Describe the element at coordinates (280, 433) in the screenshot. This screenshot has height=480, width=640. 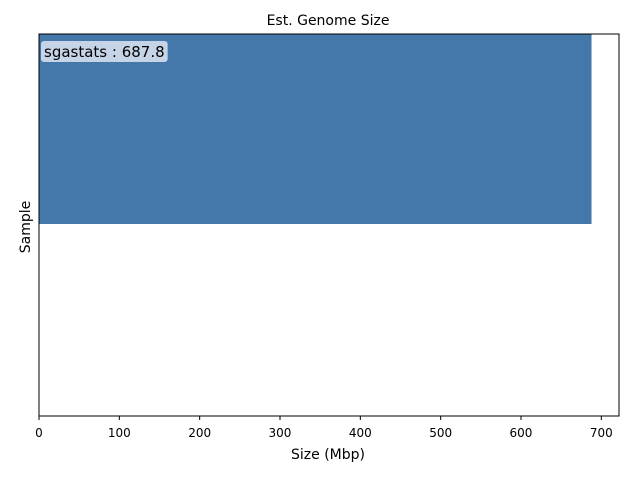
I see `x-tick-label: 300` at that location.